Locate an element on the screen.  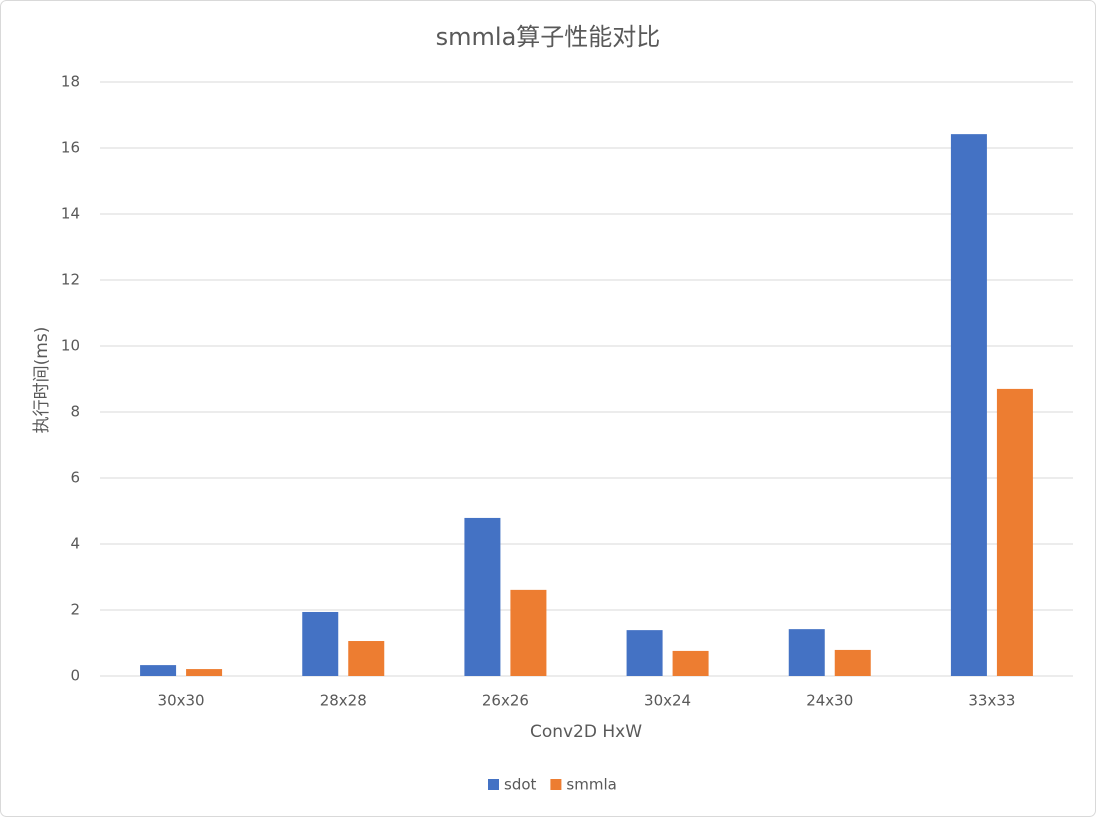
x-tick-label: 30x24 is located at coordinates (667, 701).